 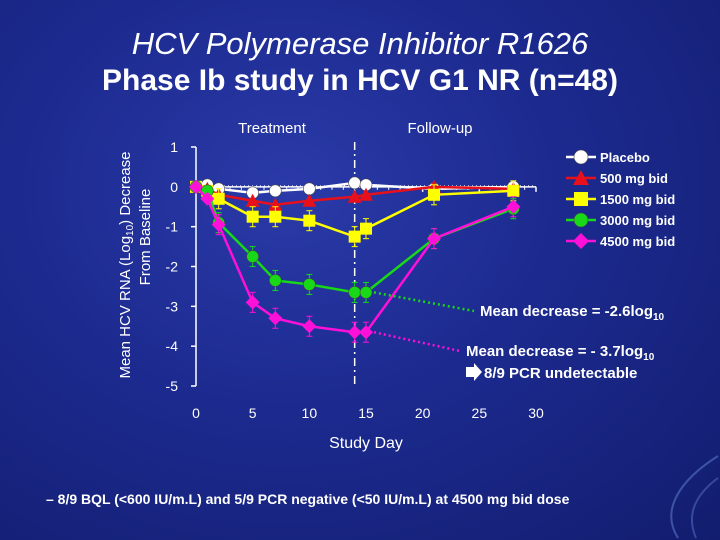 What do you see at coordinates (172, 346) in the screenshot?
I see `y-tick-label: -4` at bounding box center [172, 346].